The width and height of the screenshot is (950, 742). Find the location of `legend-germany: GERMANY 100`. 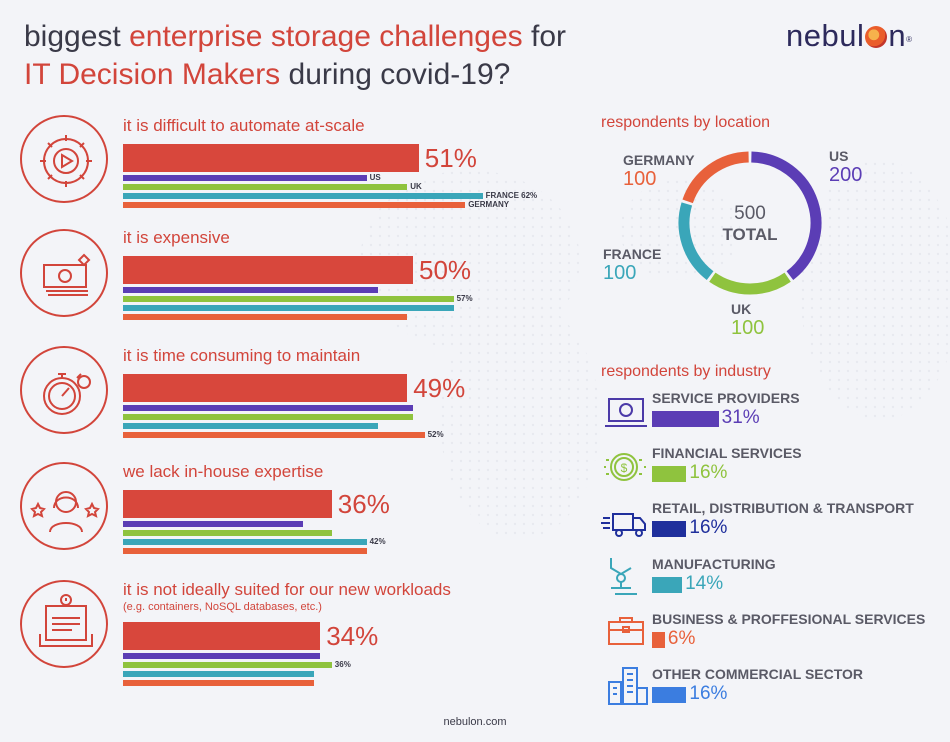

legend-germany: GERMANY 100 is located at coordinates (659, 171).